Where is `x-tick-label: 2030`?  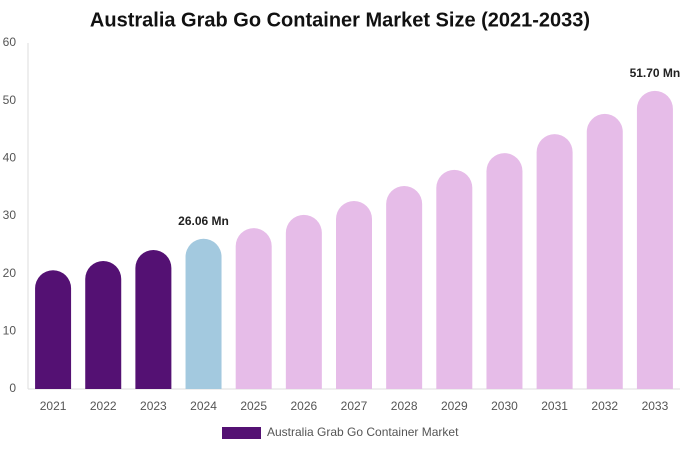 x-tick-label: 2030 is located at coordinates (504, 406).